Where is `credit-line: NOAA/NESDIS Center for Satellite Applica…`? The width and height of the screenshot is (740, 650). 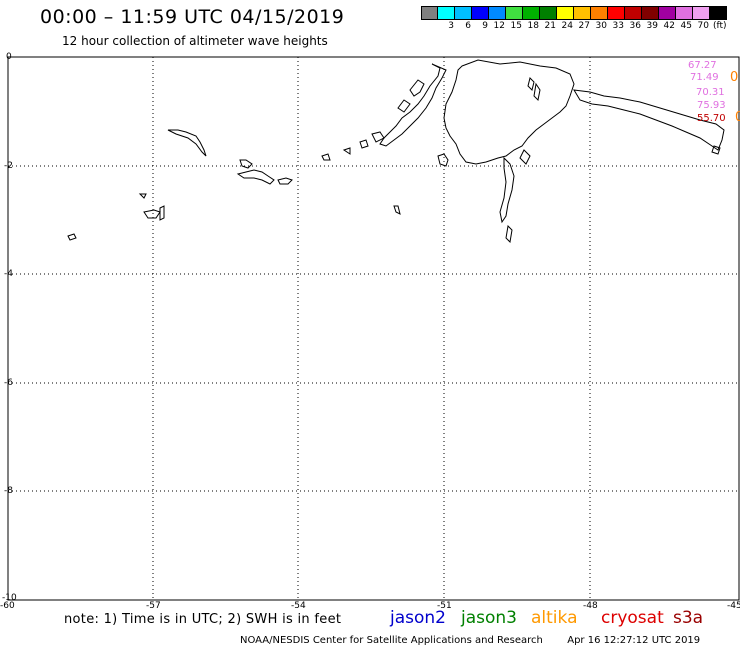
credit-line: NOAA/NESDIS Center for Satellite Applica… is located at coordinates (470, 640).